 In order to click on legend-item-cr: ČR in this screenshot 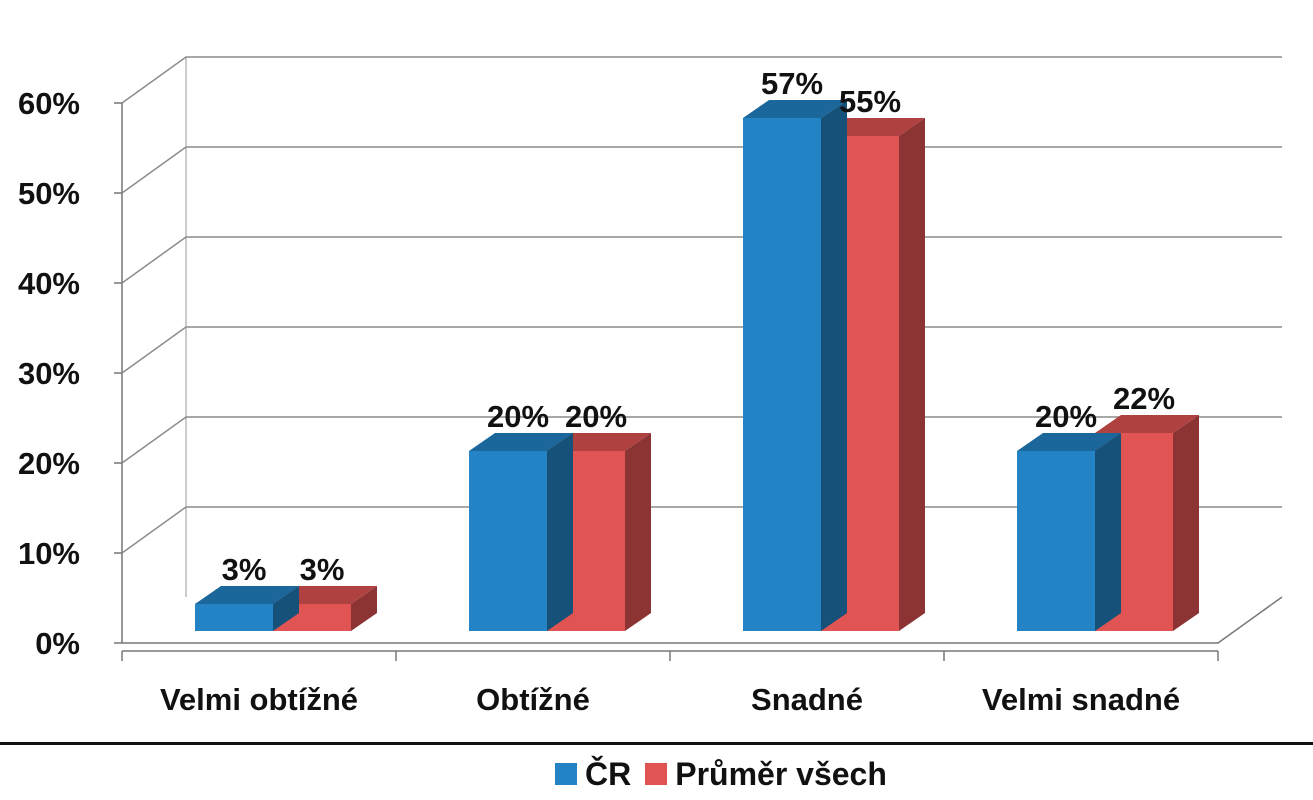, I will do `click(593, 774)`.